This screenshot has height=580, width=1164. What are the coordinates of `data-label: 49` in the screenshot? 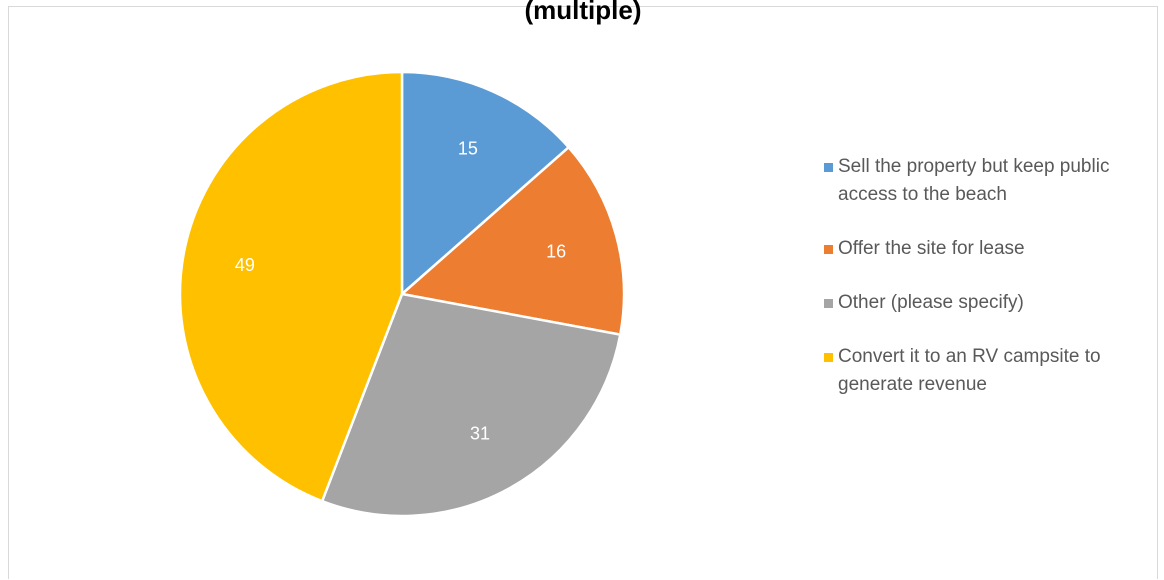 It's located at (245, 265).